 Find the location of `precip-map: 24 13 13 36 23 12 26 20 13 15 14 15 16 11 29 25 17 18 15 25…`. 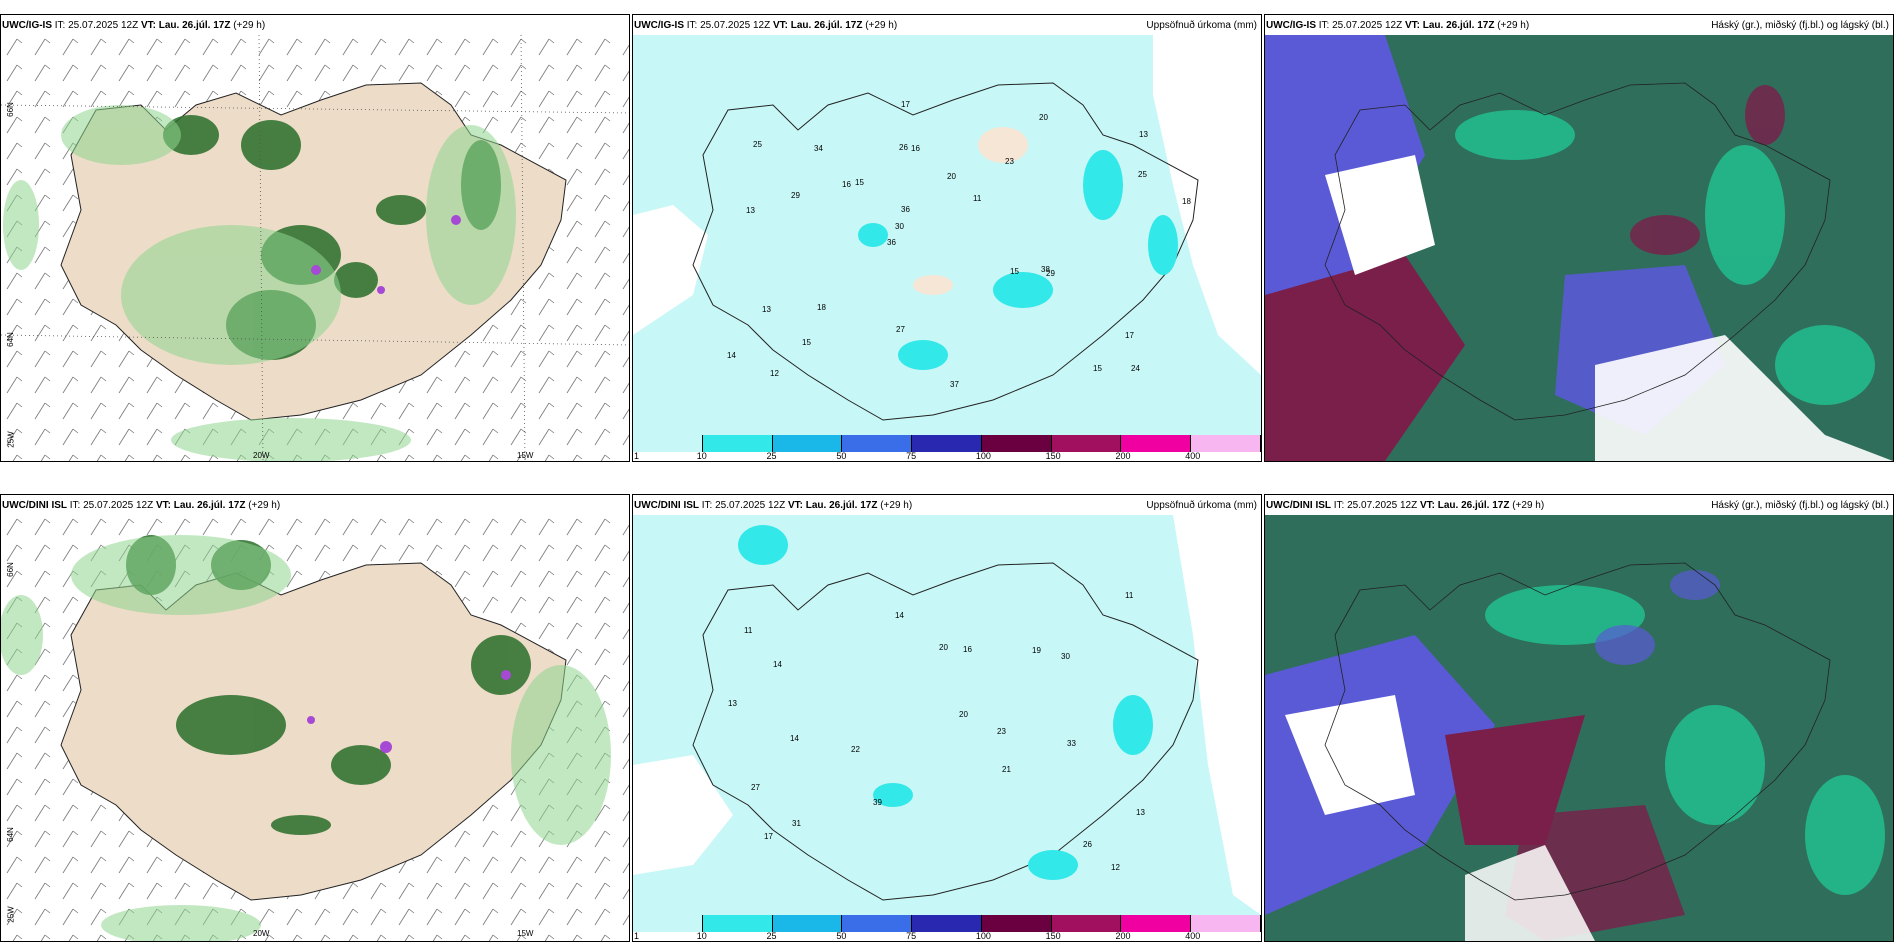

precip-map: 24 13 13 36 23 12 26 20 13 15 14 15 16 11 29 25 17 18 15 25… is located at coordinates (947, 235).